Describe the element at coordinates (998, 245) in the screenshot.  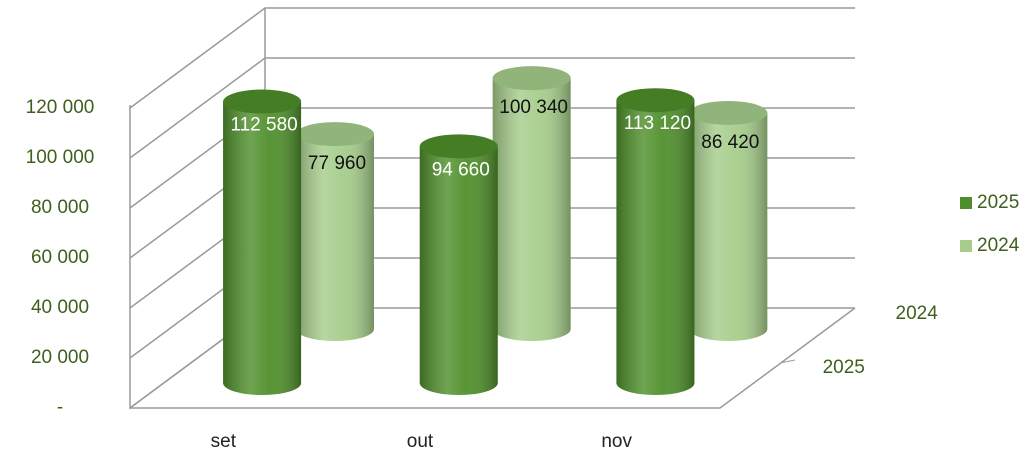
I see `legend-label: 2024` at that location.